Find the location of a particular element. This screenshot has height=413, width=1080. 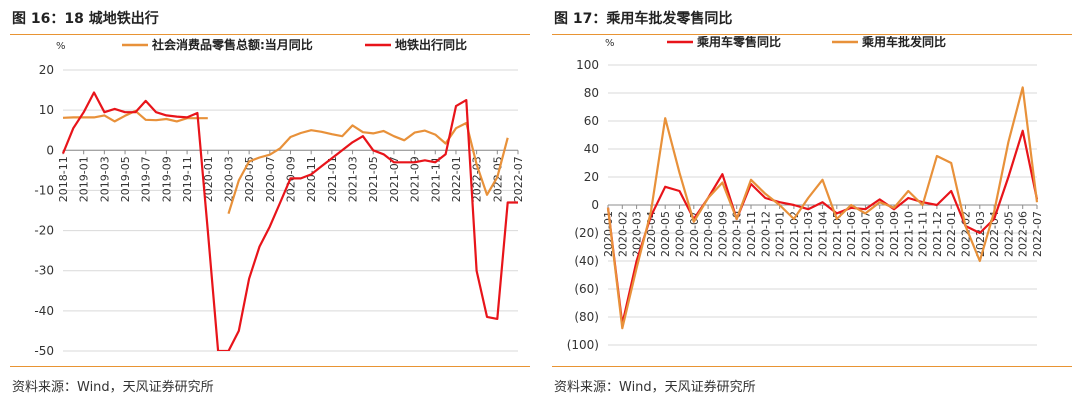

x-tick-label: 2019-03 is located at coordinates (104, 179).